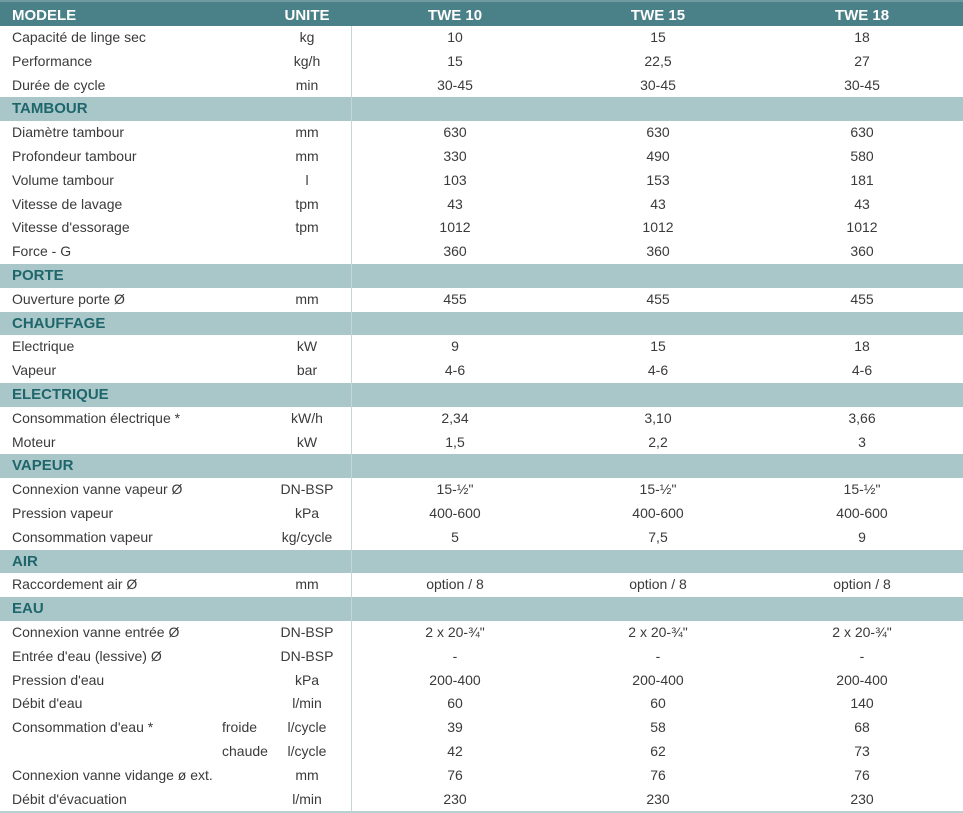 This screenshot has height=813, width=963. Describe the element at coordinates (481, 443) in the screenshot. I see `table-row: Moteur kW 1,5 2,2 3` at that location.